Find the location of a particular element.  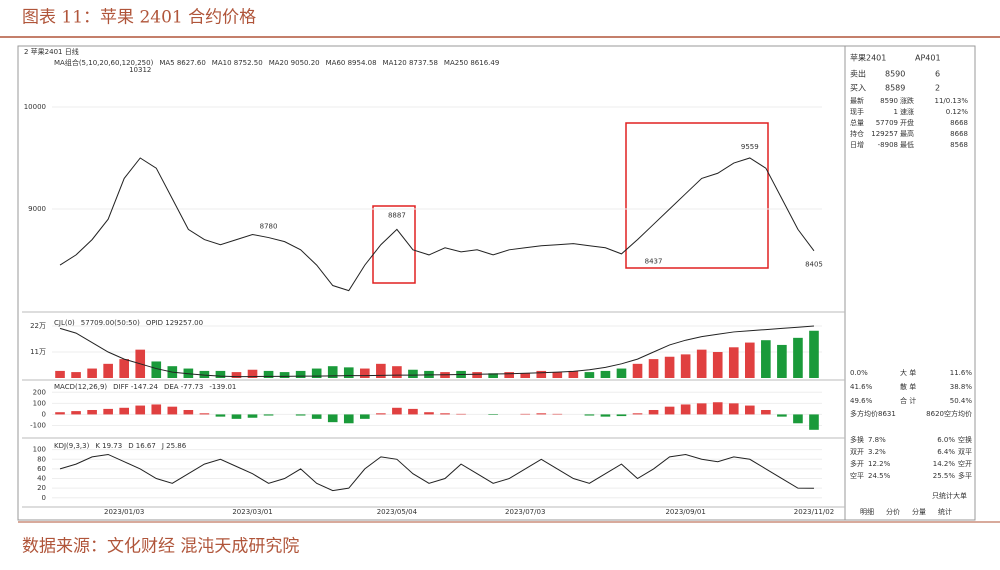

panel-label: MA组合(5,10,20,60,120,250) is located at coordinates (104, 62).